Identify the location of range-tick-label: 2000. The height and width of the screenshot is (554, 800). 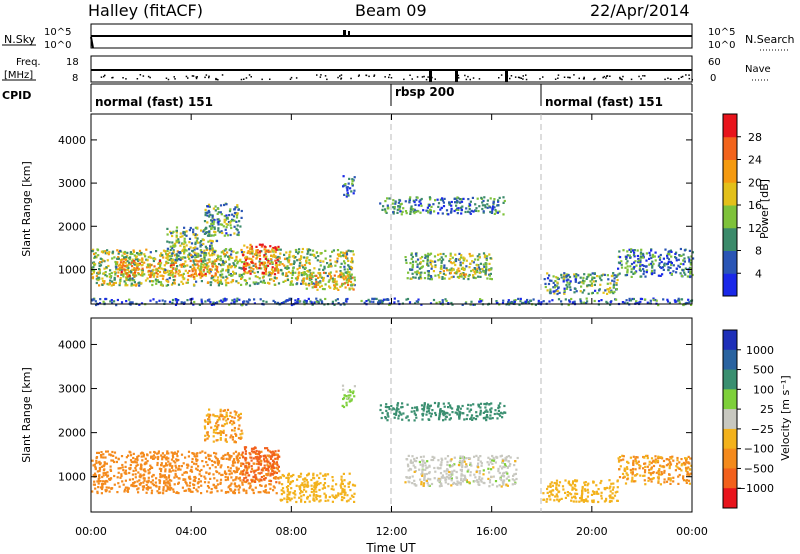
(72, 226).